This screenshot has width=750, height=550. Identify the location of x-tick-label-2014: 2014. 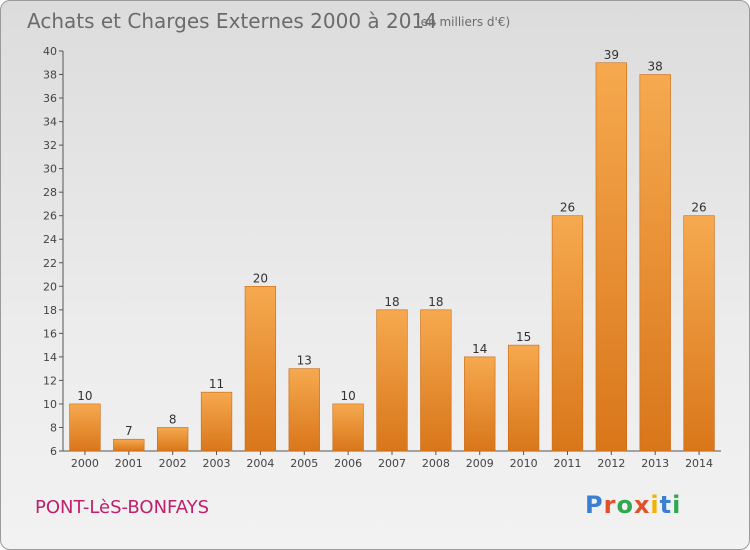
(699, 463).